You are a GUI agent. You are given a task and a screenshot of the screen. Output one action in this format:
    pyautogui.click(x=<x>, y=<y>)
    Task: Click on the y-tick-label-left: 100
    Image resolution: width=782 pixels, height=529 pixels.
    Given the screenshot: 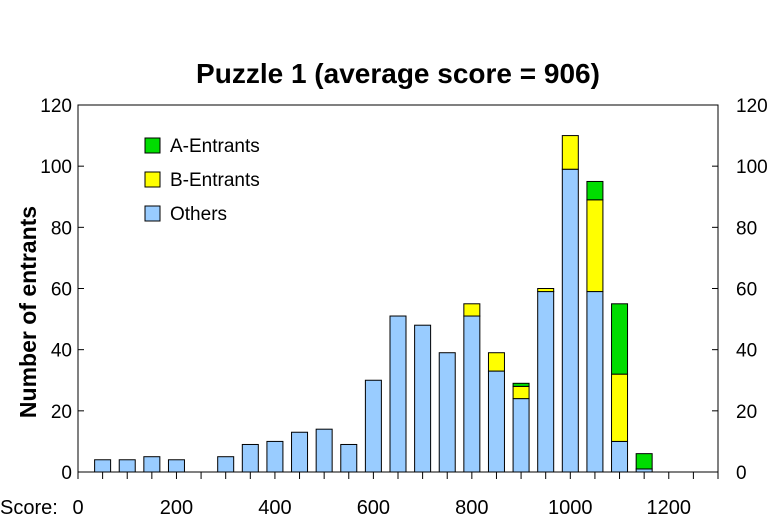 What is the action you would take?
    pyautogui.click(x=56, y=167)
    